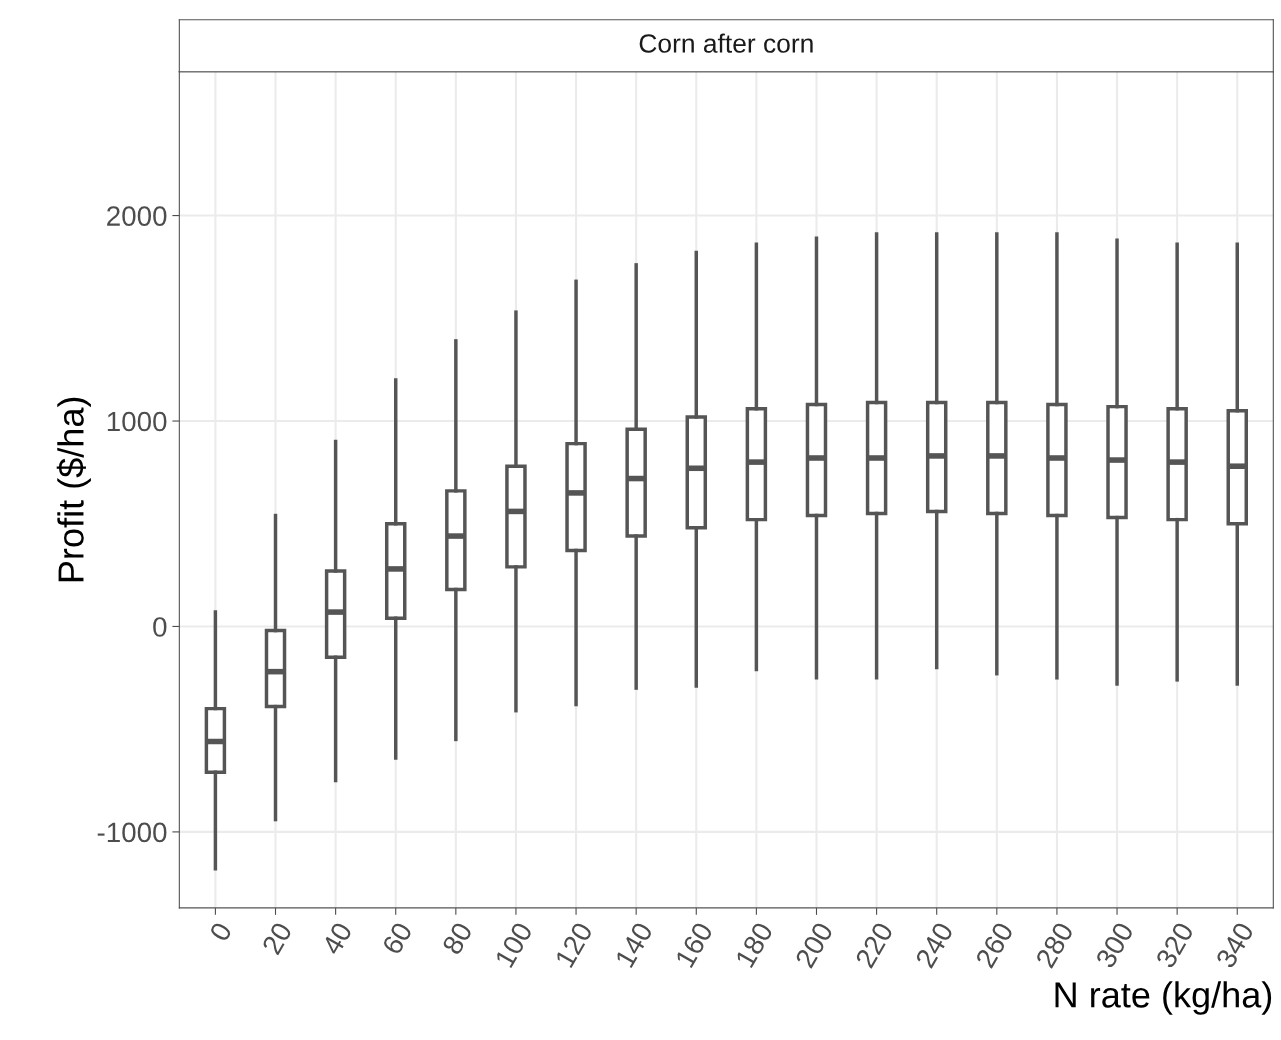  What do you see at coordinates (132, 832) in the screenshot?
I see `y-tick-label: -1000` at bounding box center [132, 832].